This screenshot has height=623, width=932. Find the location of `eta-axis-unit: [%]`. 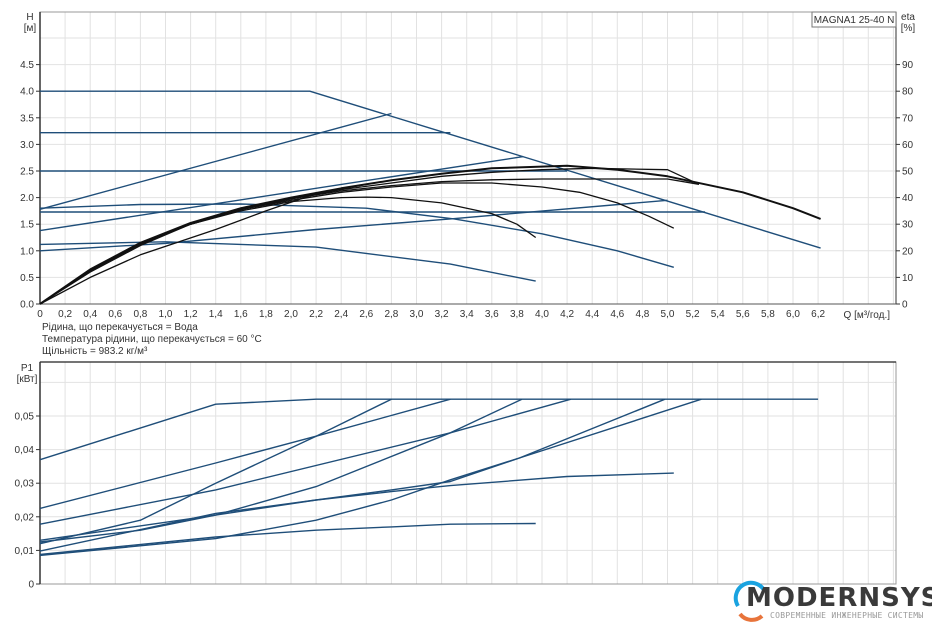

eta-axis-unit: [%] is located at coordinates (908, 28).